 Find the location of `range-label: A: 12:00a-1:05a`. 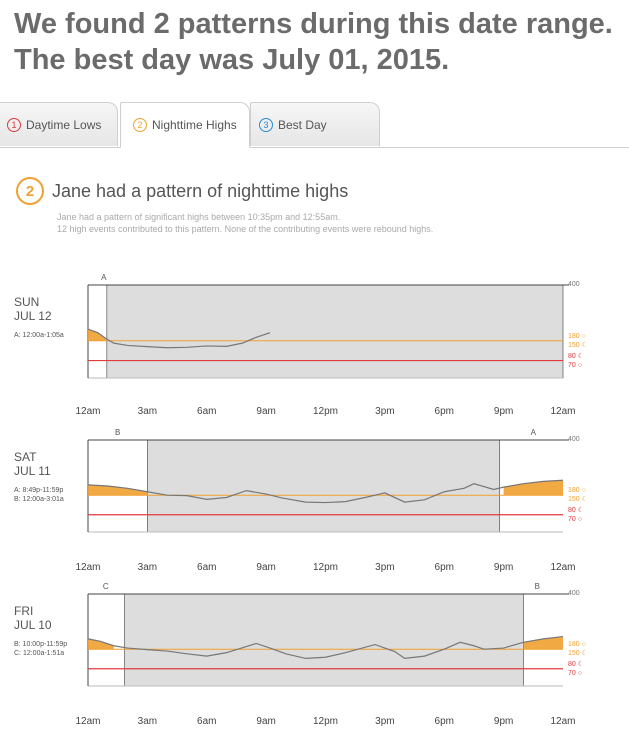

range-label: A: 12:00a-1:05a is located at coordinates (39, 335).